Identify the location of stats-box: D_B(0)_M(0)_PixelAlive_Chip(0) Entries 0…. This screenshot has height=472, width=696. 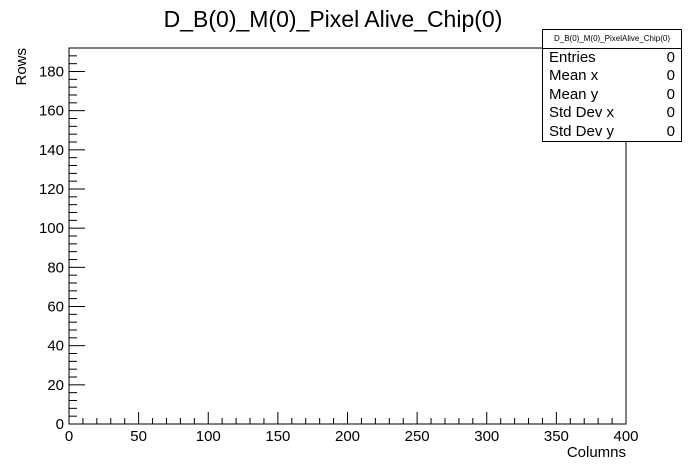
(612, 85).